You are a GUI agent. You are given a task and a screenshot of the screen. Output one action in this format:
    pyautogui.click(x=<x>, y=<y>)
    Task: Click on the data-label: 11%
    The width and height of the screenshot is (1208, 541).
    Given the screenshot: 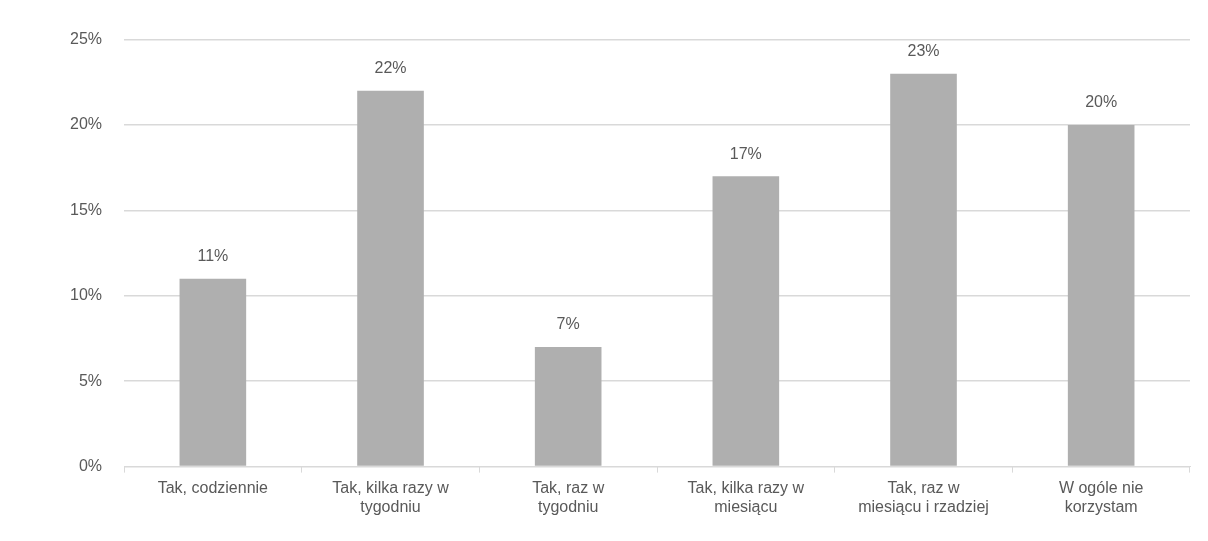 What is the action you would take?
    pyautogui.click(x=213, y=256)
    